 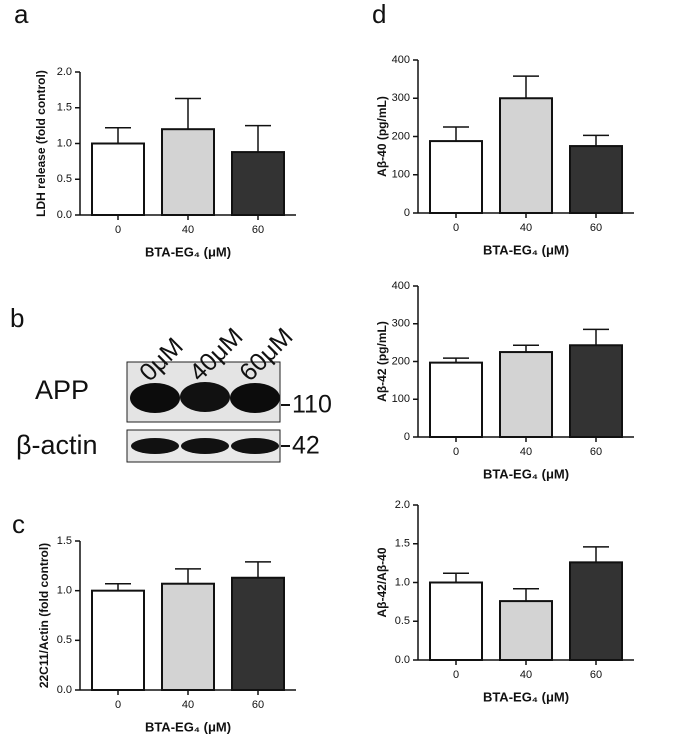 What do you see at coordinates (382, 582) in the screenshot?
I see `y-axis-label: Aβ-42/Aβ-40` at bounding box center [382, 582].